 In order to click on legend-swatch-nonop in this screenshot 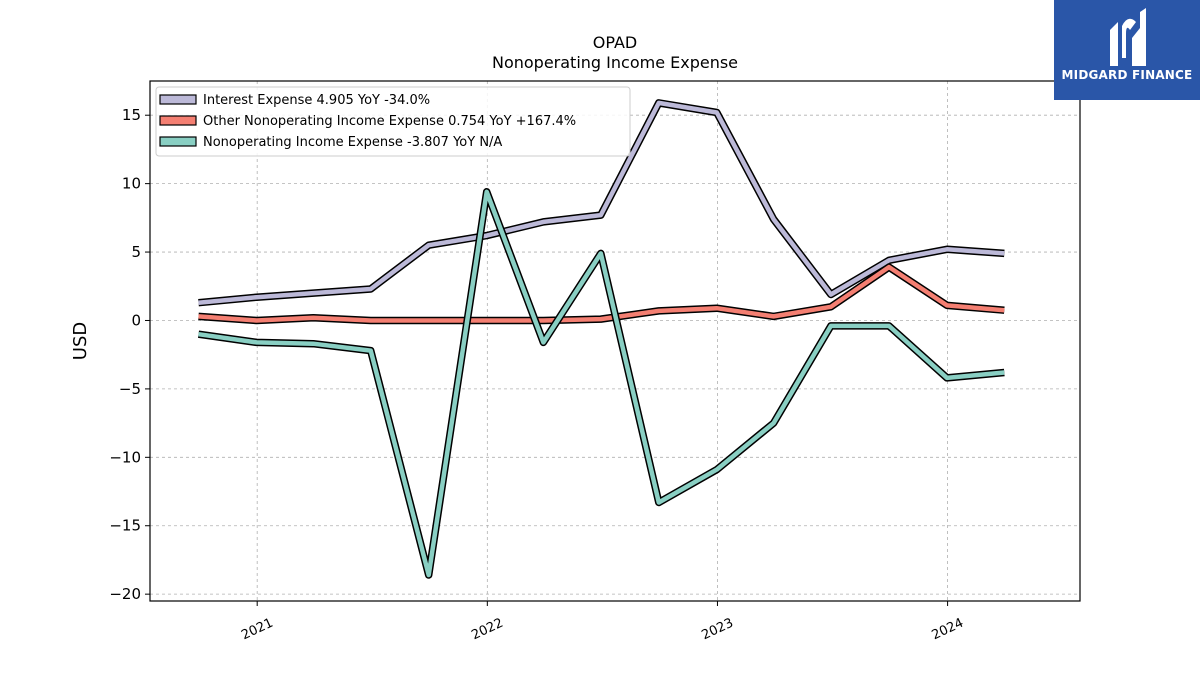, I will do `click(178, 141)`.